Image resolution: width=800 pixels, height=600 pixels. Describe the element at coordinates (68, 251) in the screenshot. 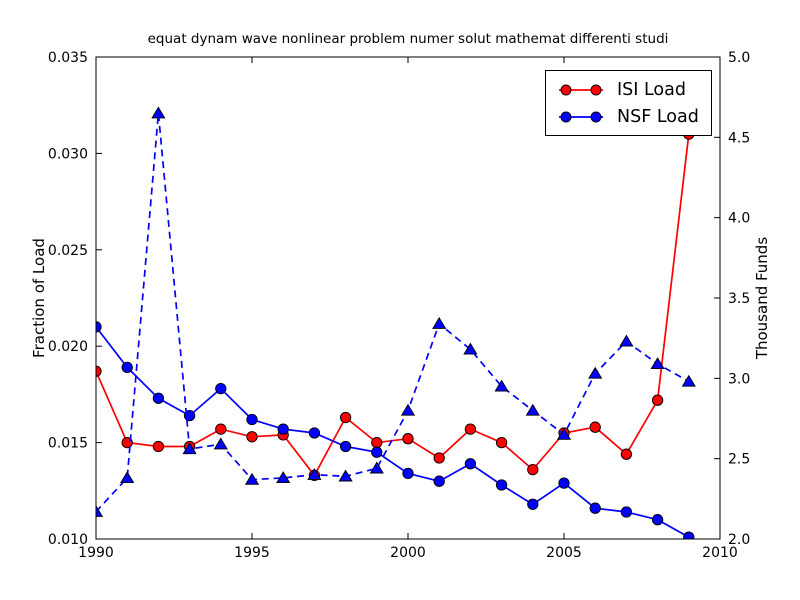

I see `y-tick-label-left: 0.025` at that location.